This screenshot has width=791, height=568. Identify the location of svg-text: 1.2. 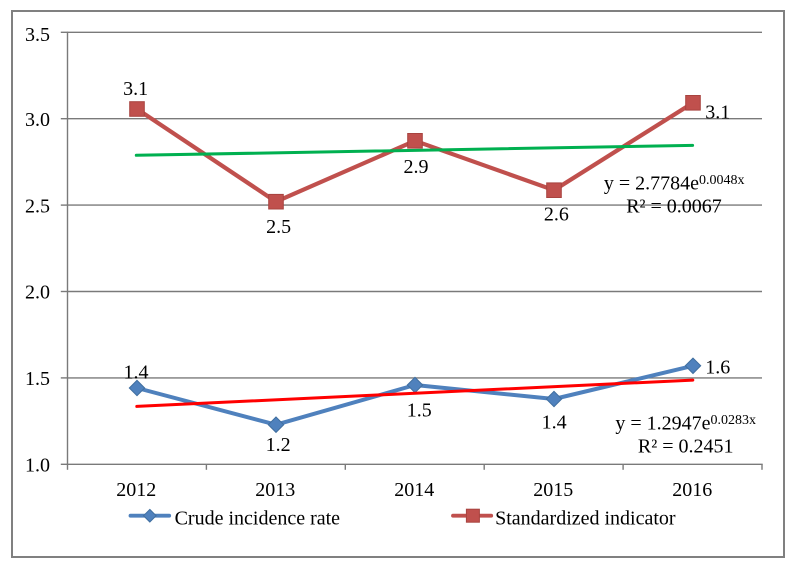
(278, 445).